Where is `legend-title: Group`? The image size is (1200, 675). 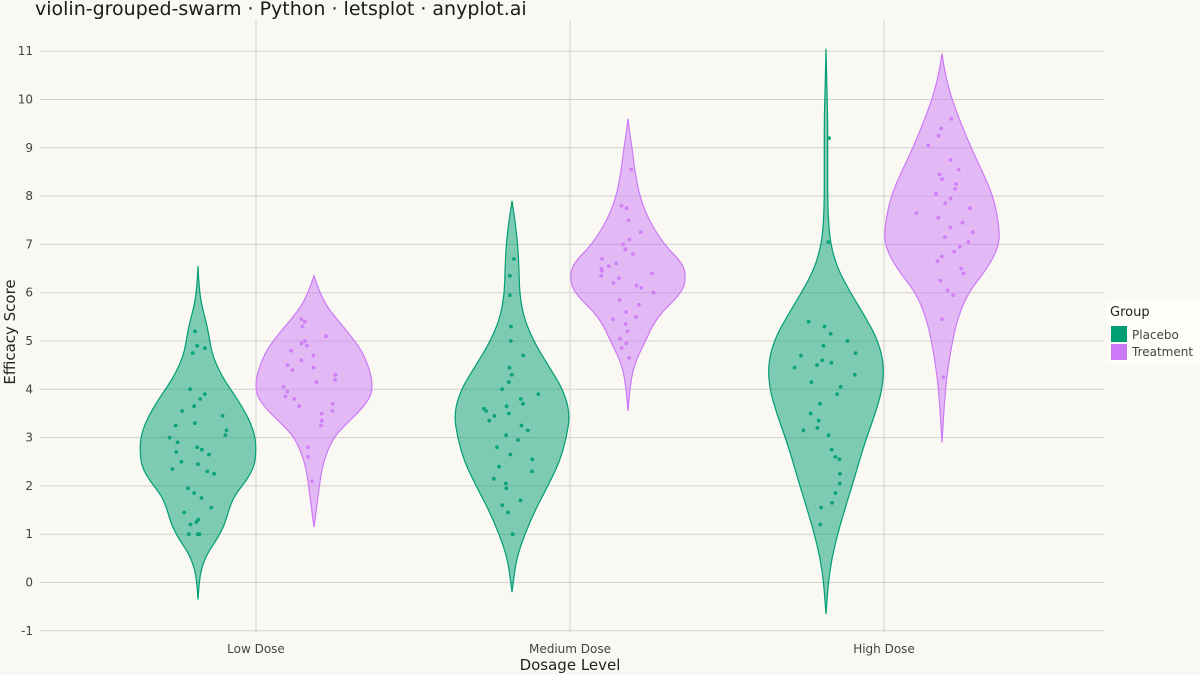 legend-title: Group is located at coordinates (1130, 312).